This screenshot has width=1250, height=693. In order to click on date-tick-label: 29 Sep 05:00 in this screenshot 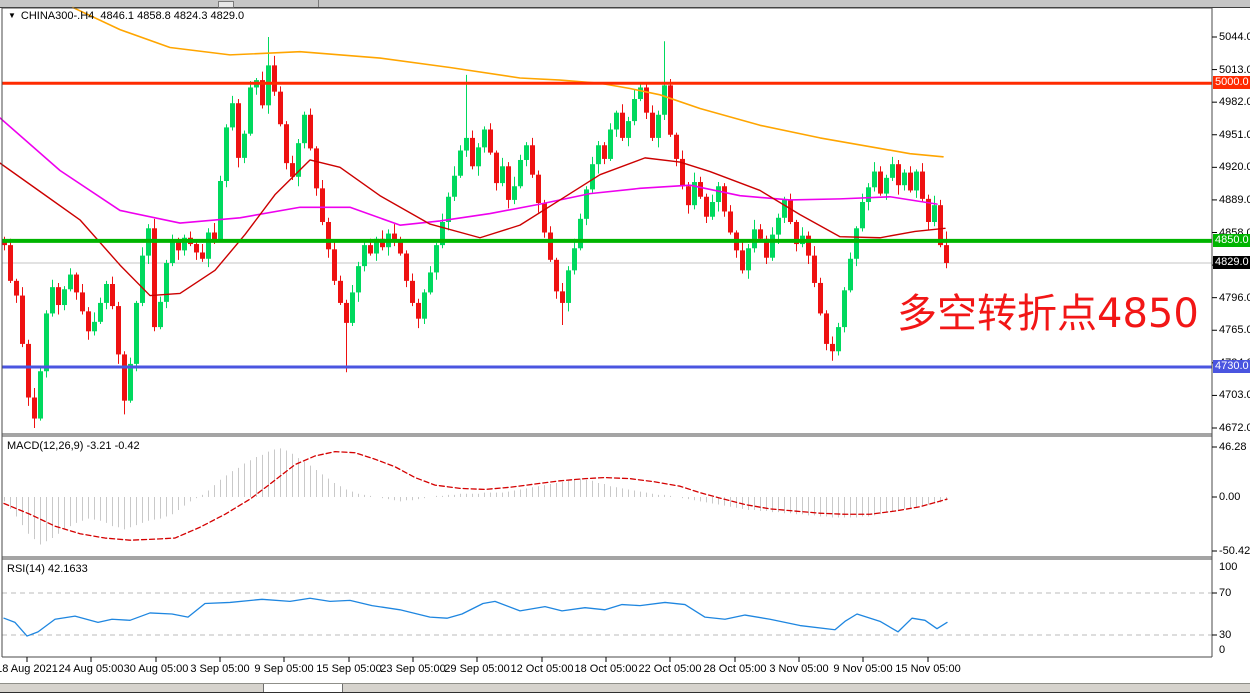, I will do `click(477, 669)`.